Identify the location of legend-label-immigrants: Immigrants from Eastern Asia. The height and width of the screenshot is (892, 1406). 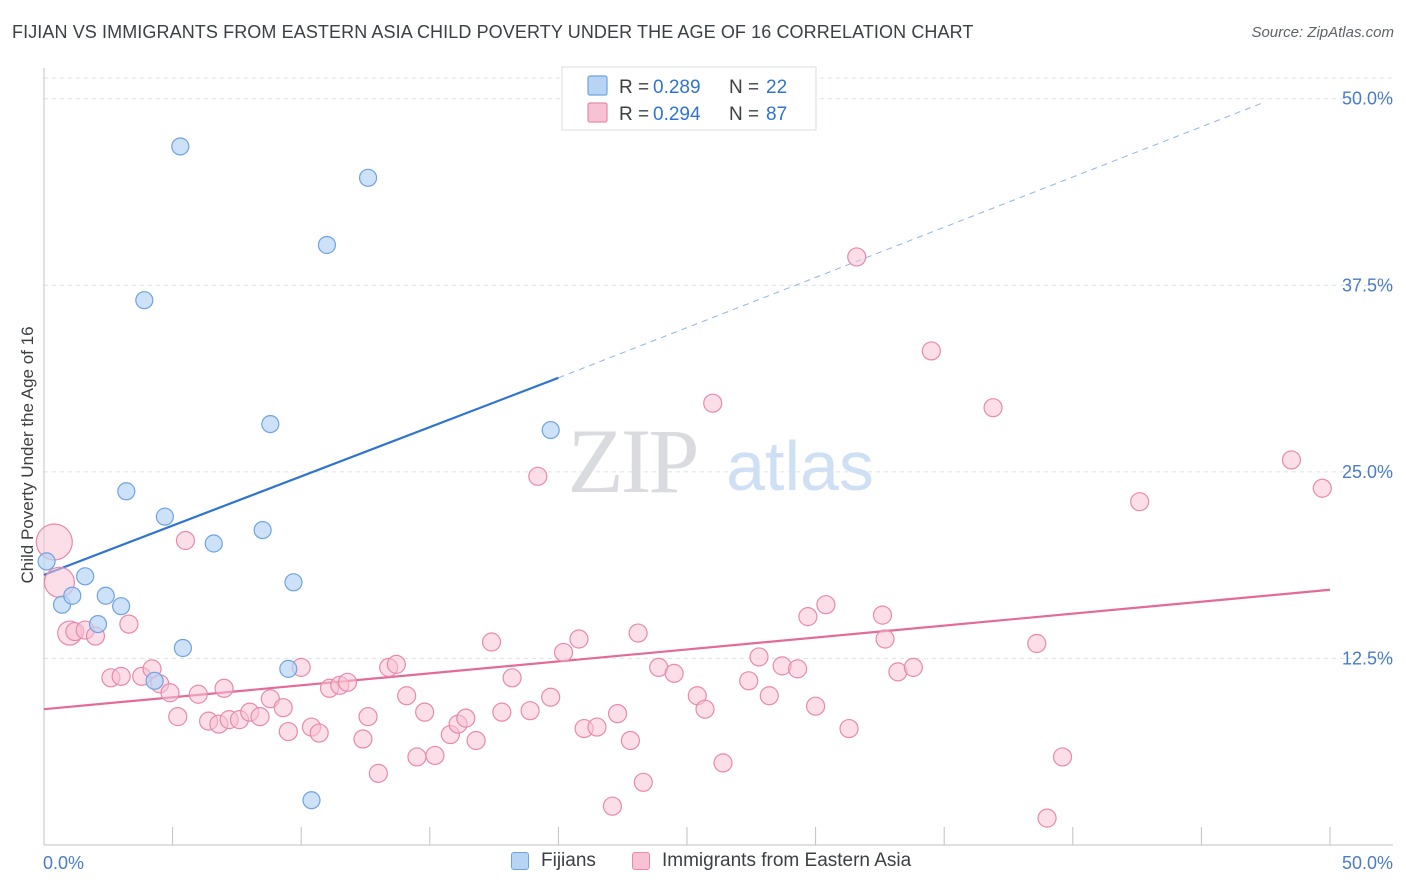
(787, 860).